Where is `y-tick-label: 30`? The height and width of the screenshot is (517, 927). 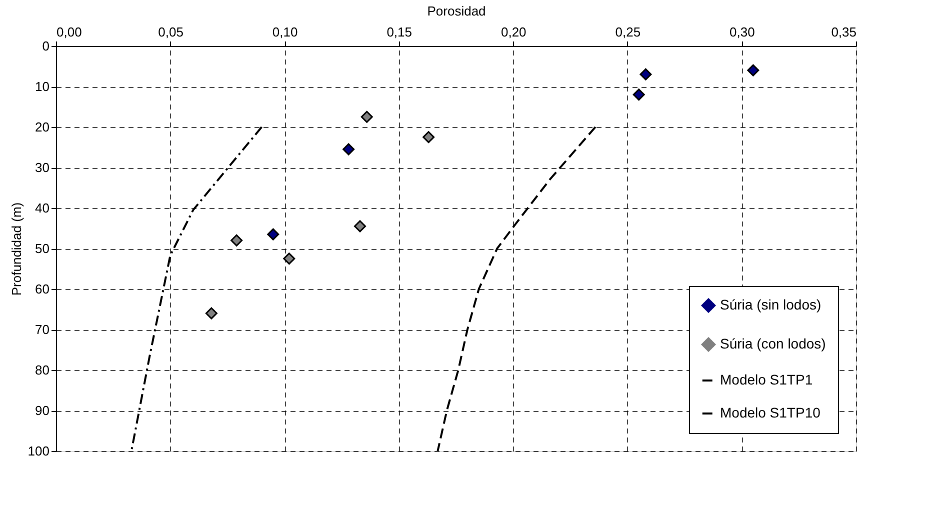
y-tick-label: 30 is located at coordinates (42, 167).